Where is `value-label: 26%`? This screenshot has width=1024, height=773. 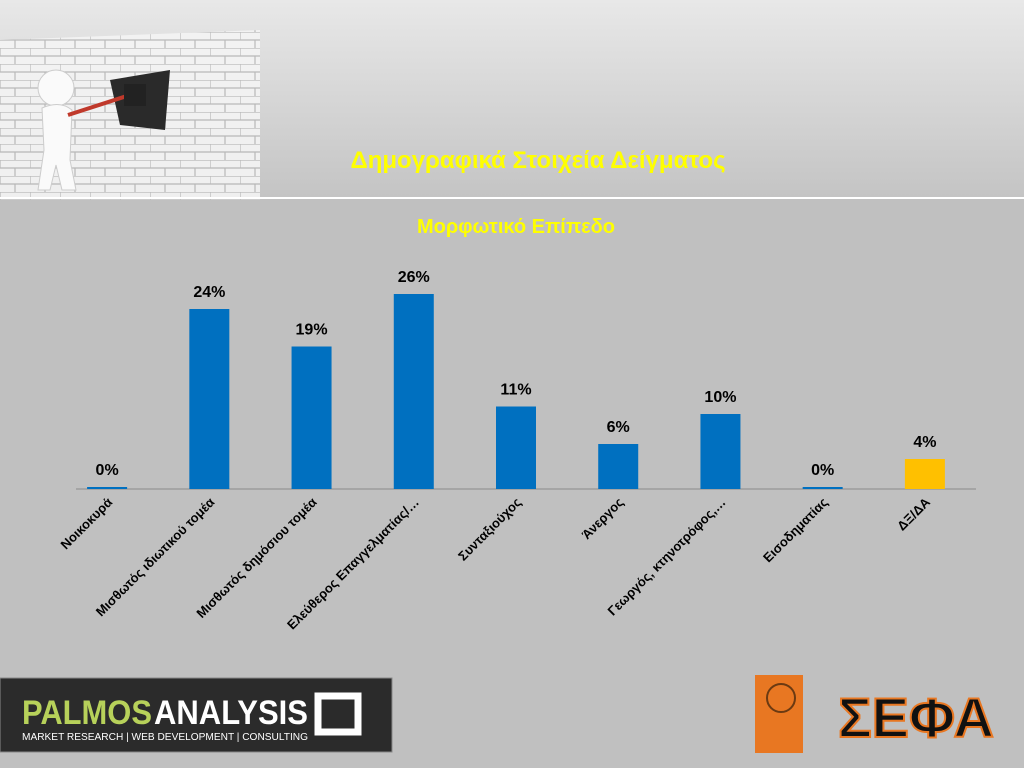 value-label: 26% is located at coordinates (414, 277).